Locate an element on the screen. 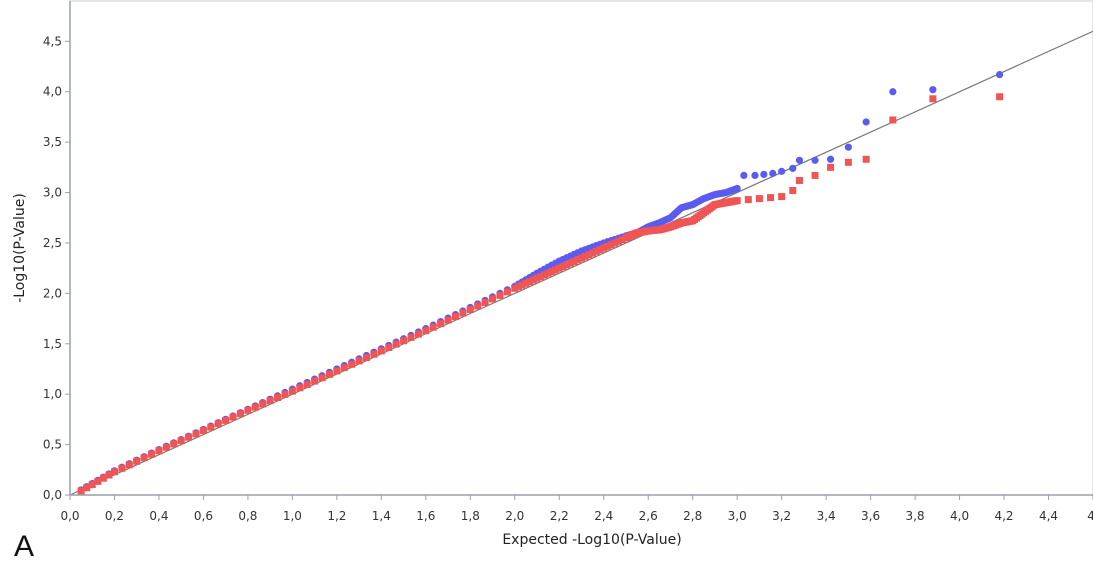  x-tick-label: 2,4 is located at coordinates (603, 516).